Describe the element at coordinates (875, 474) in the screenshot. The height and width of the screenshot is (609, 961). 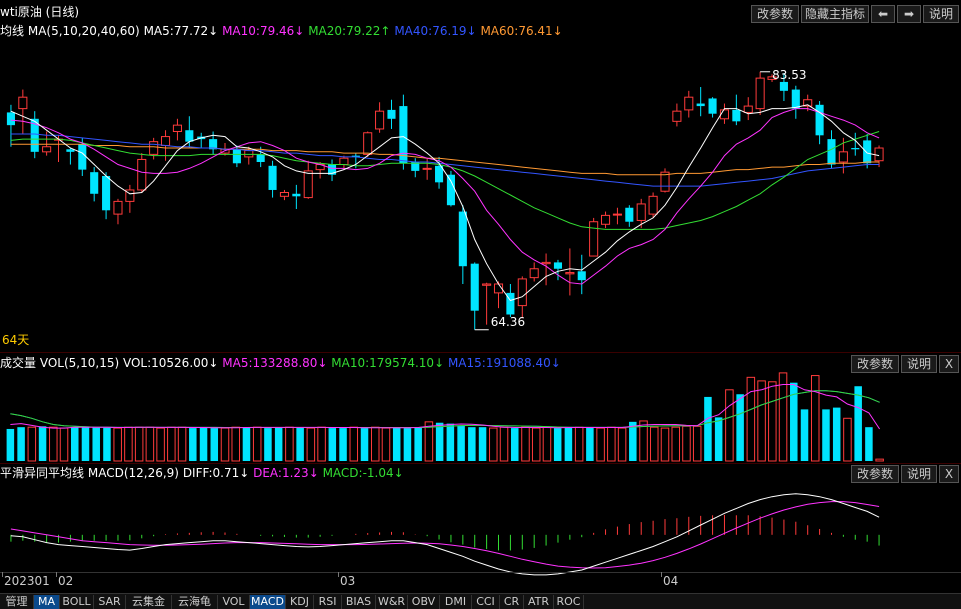
I see `macd-params-button: 改参数` at that location.